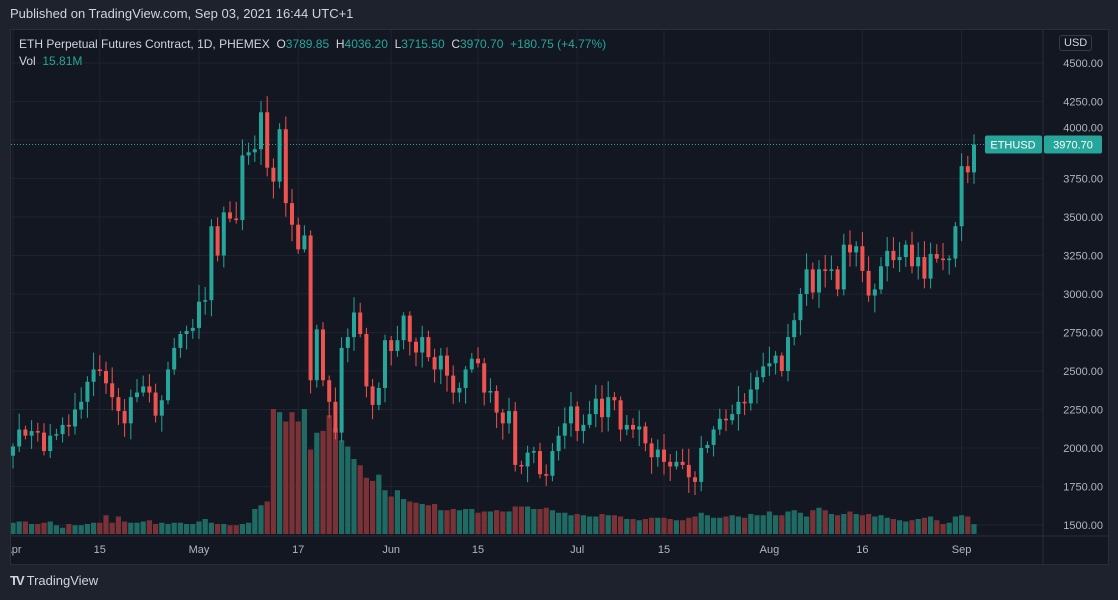 The width and height of the screenshot is (1118, 600). What do you see at coordinates (16, 550) in the screenshot?
I see `date-tick-label: Apr` at bounding box center [16, 550].